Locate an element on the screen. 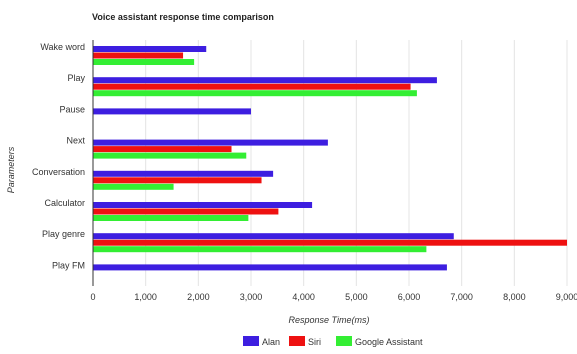  category-label: Play genre is located at coordinates (63, 234).